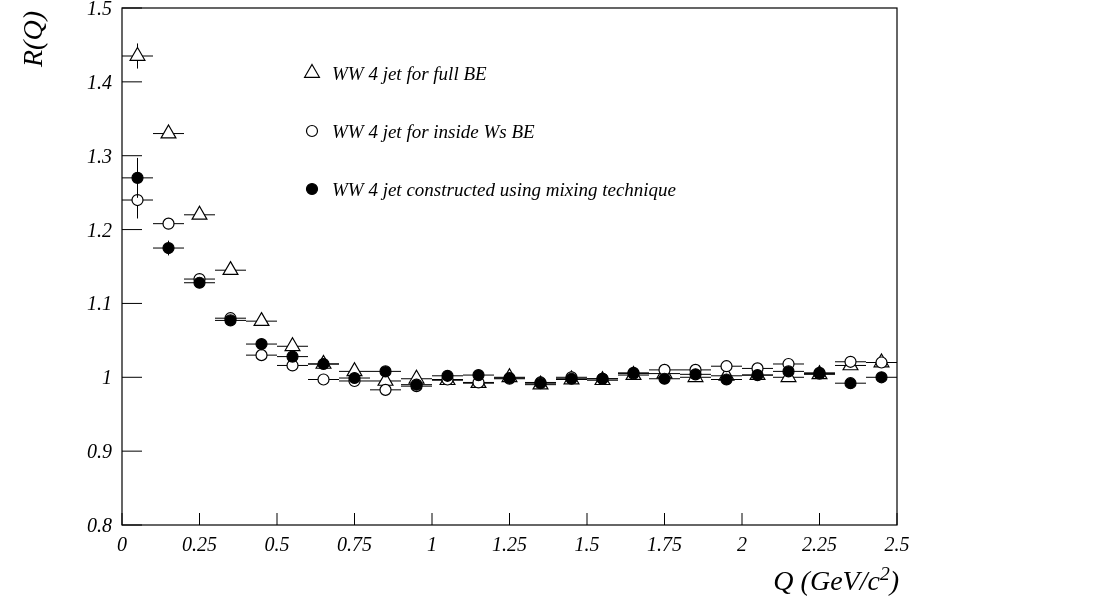 The image size is (1113, 612). I want to click on y-axis-title: R(Q), so click(32, 39).